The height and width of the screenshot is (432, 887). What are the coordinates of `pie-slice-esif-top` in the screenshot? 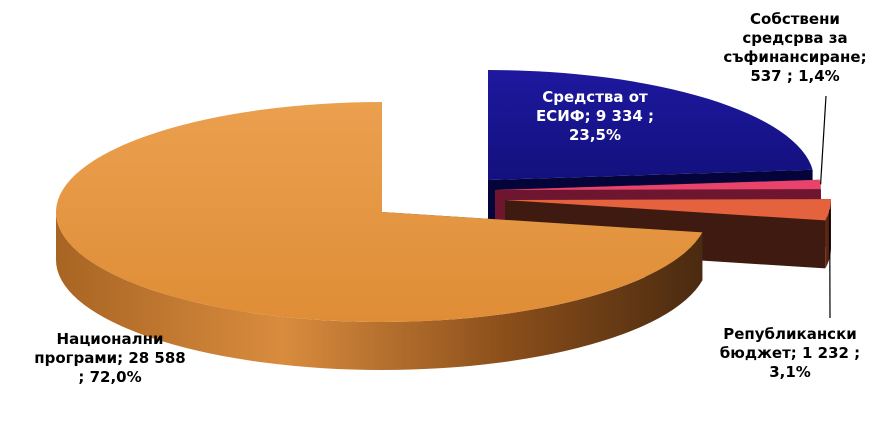 It's located at (650, 125).